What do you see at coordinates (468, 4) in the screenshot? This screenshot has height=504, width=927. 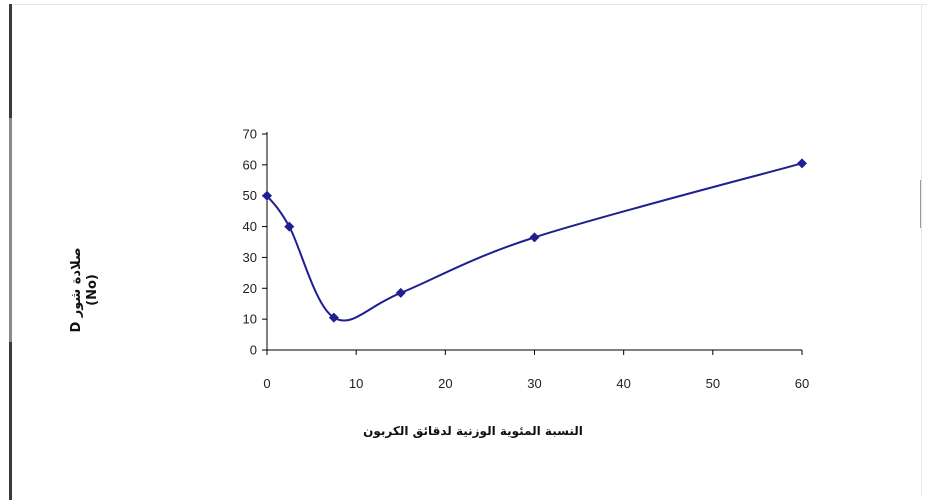 I see `page-top-border` at bounding box center [468, 4].